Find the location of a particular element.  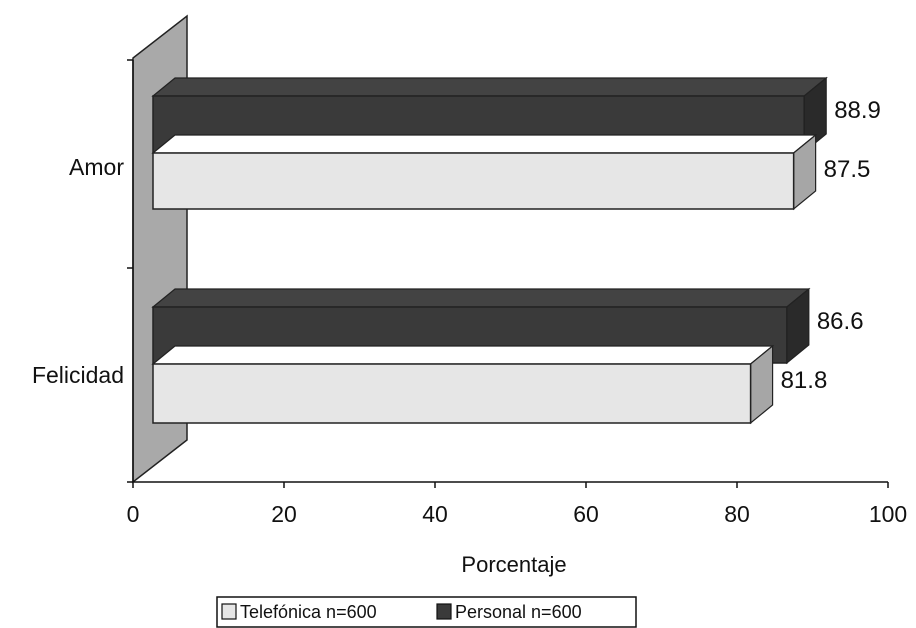

data-label: 88.9 is located at coordinates (857, 110).